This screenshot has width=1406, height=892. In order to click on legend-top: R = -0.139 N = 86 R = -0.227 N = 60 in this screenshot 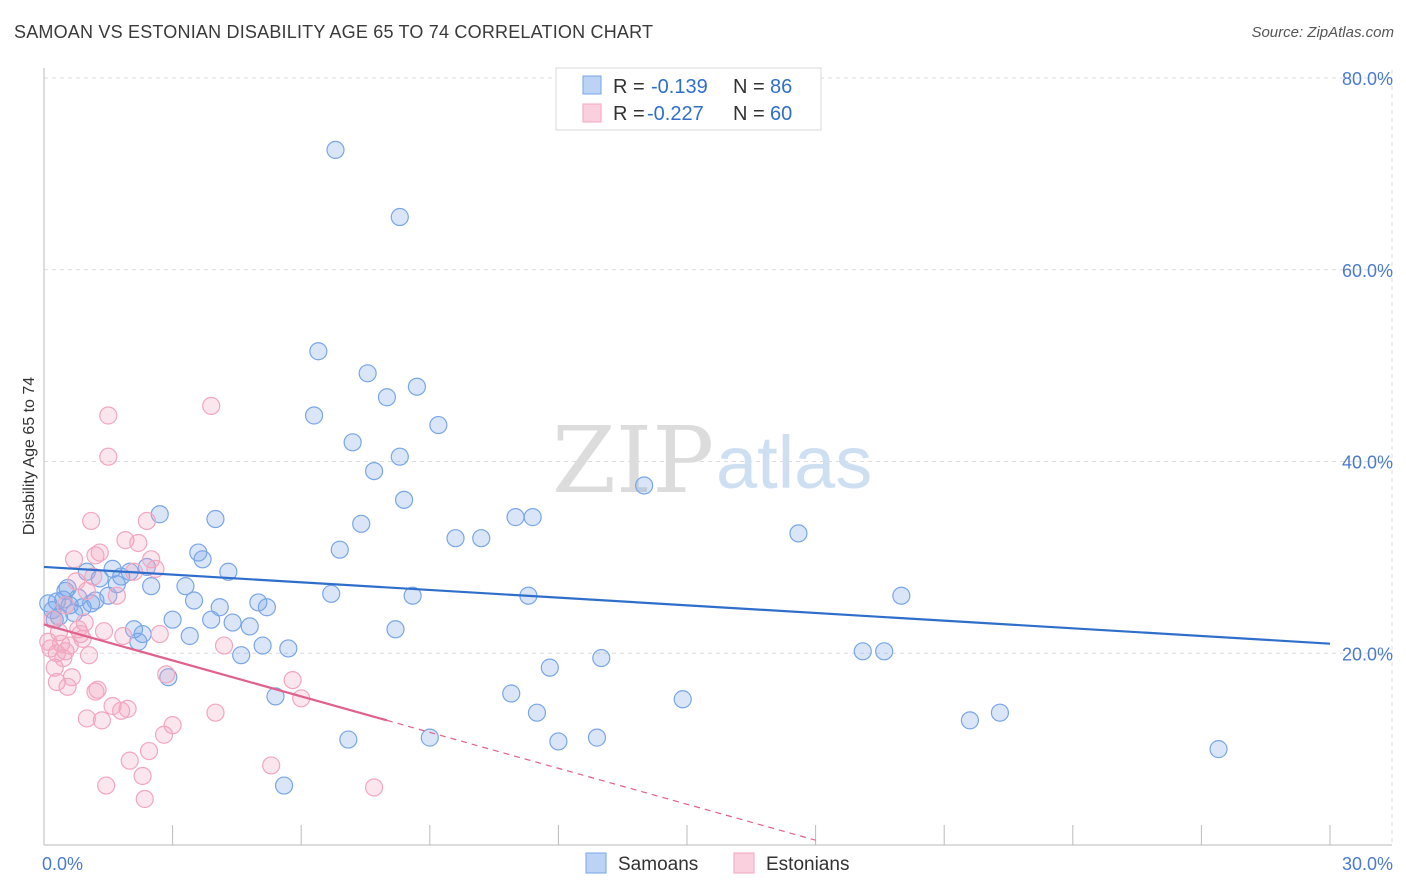, I will do `click(688, 99)`.